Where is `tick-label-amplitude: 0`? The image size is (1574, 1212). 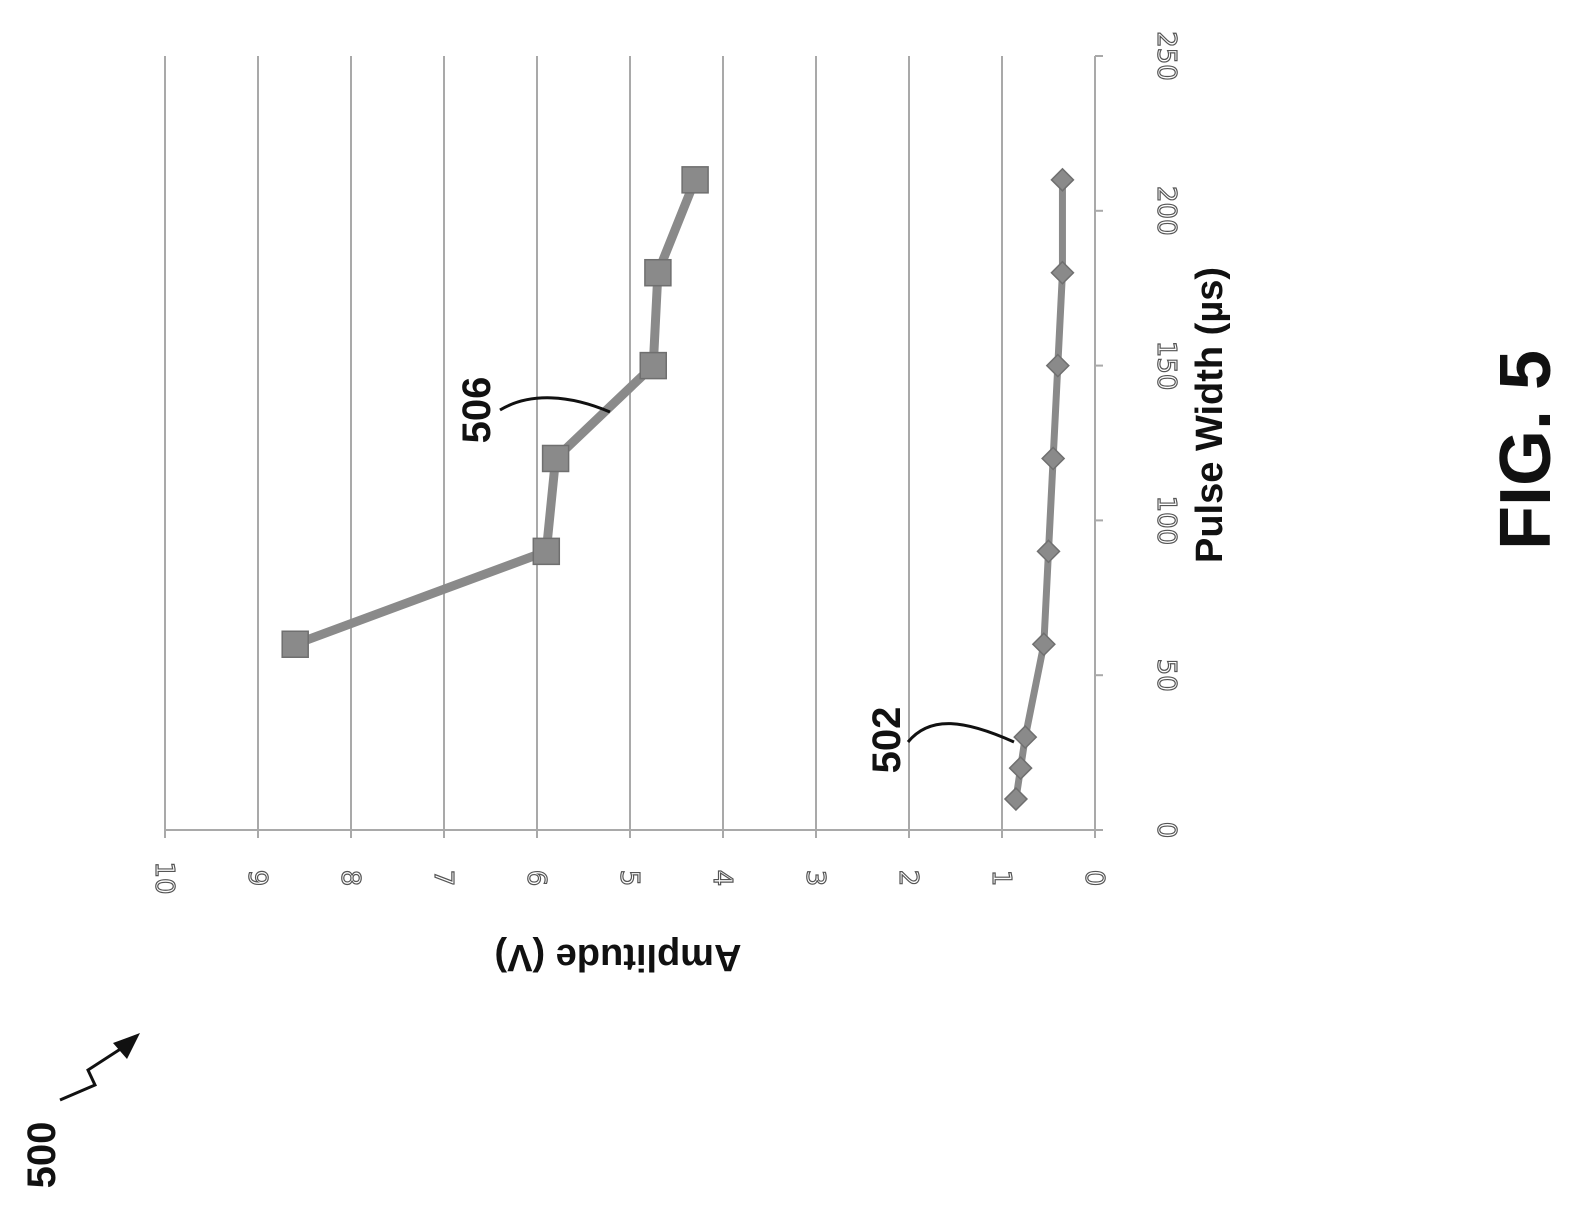
tick-label-amplitude: 0 is located at coordinates (1094, 878).